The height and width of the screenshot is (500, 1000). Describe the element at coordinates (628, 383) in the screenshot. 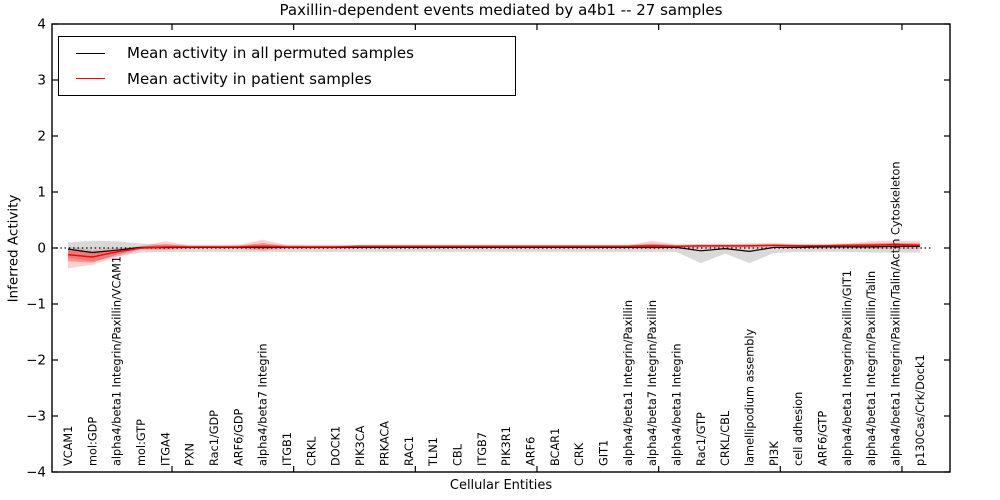

I see `x-tick-label: alpha4/beta1 Integrin/Paxillin` at that location.